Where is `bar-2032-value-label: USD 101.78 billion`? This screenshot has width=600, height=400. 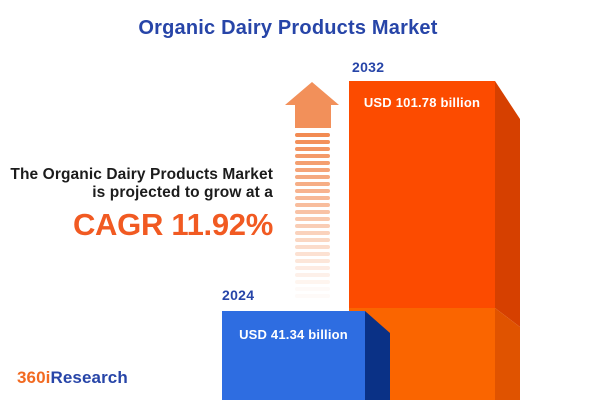
bar-2032-value-label: USD 101.78 billion is located at coordinates (422, 102).